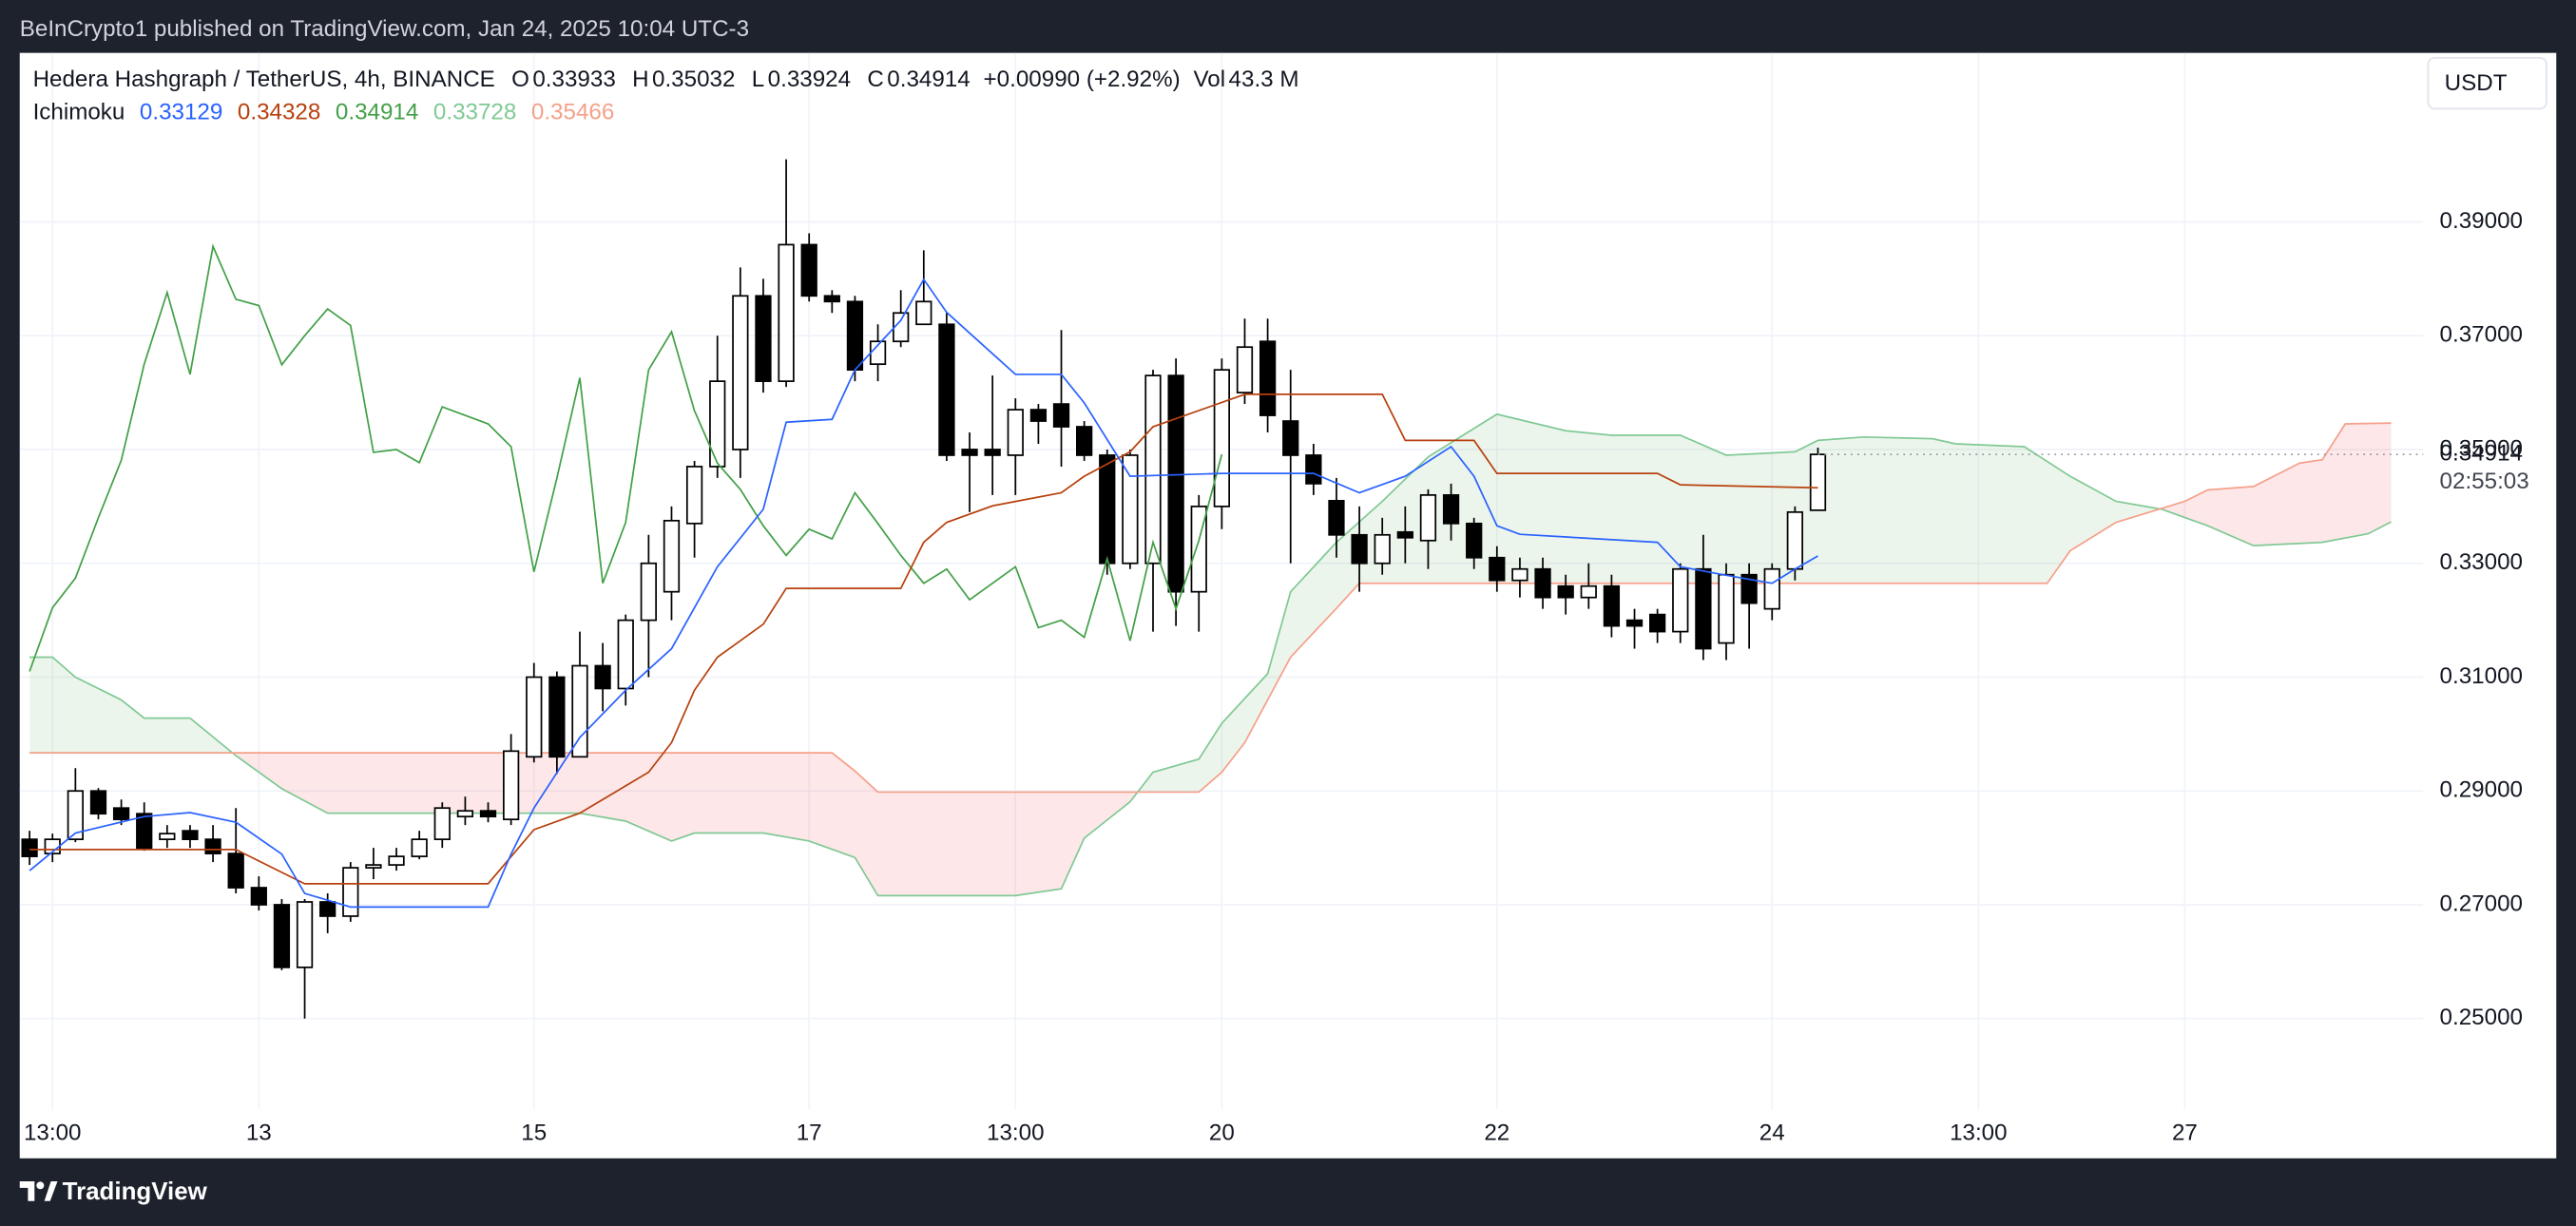 The image size is (2576, 1226). I want to click on ohlc-value: 0.34914, so click(929, 79).